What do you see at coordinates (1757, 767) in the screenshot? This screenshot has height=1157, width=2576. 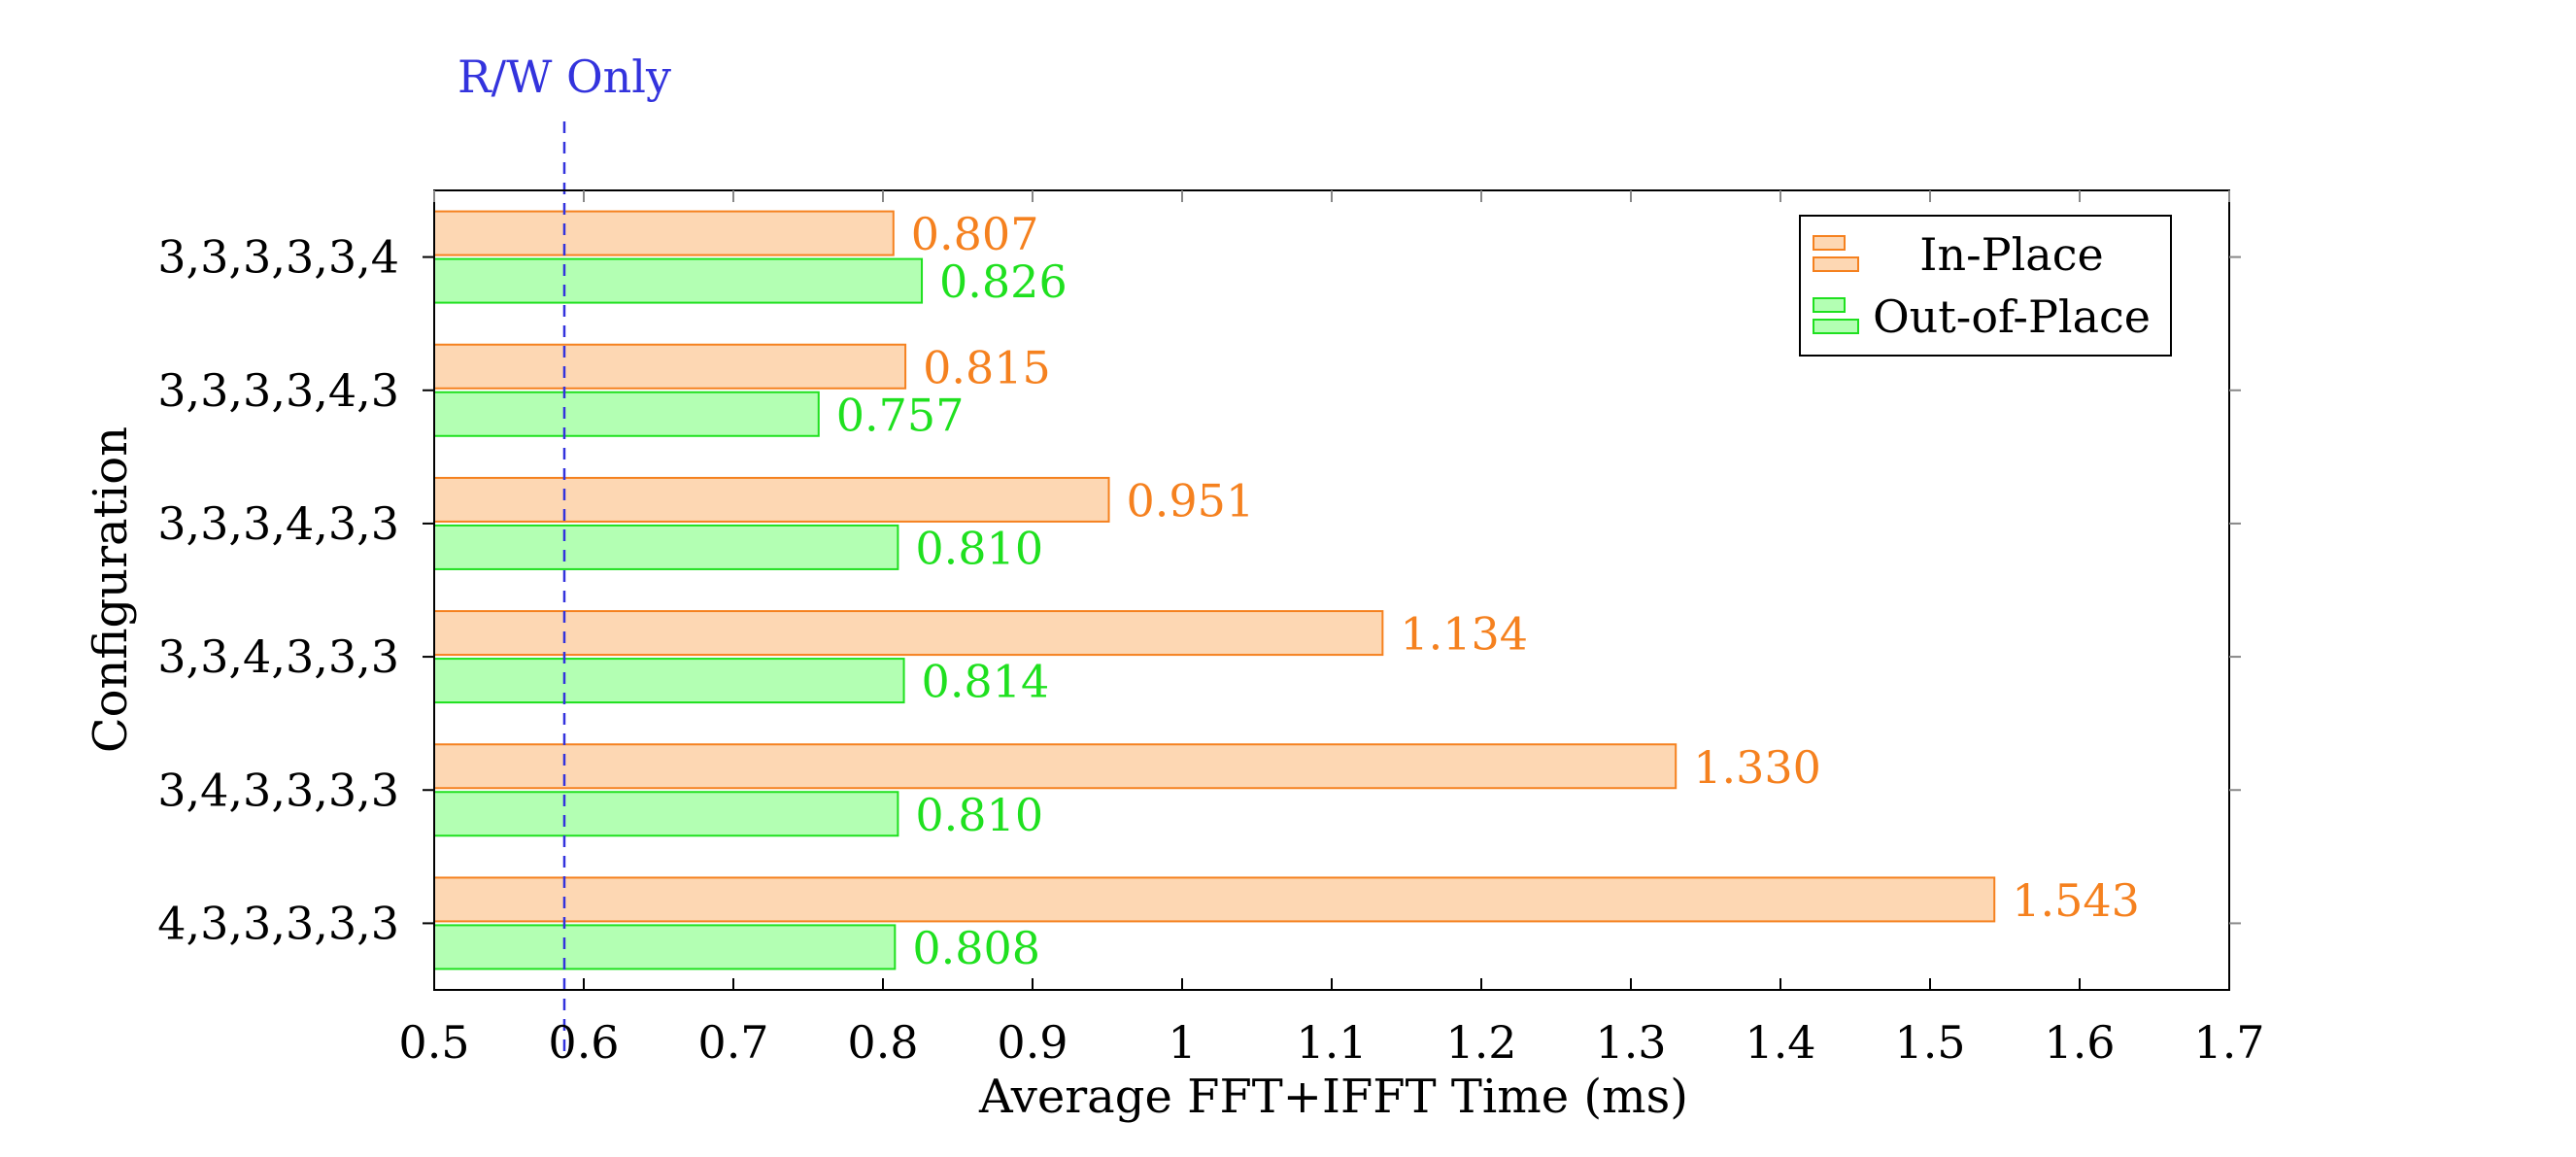 I see `data-label: 1.330` at bounding box center [1757, 767].